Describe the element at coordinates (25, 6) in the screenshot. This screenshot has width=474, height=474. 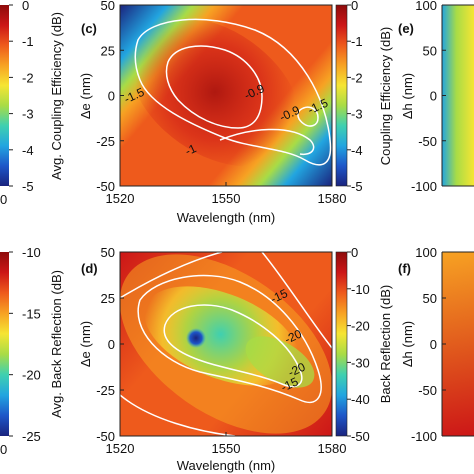
I see `left-colorbar-top-tick-label: 0` at that location.